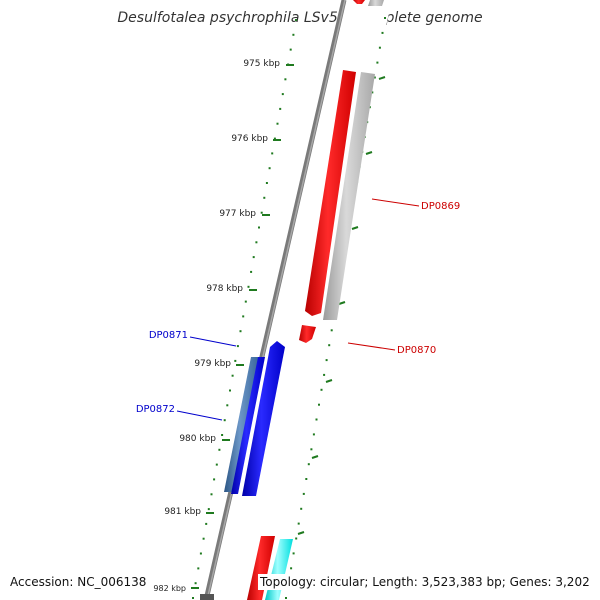 This screenshot has height=600, width=600. I want to click on tick-label: 979 kbp, so click(212, 364).